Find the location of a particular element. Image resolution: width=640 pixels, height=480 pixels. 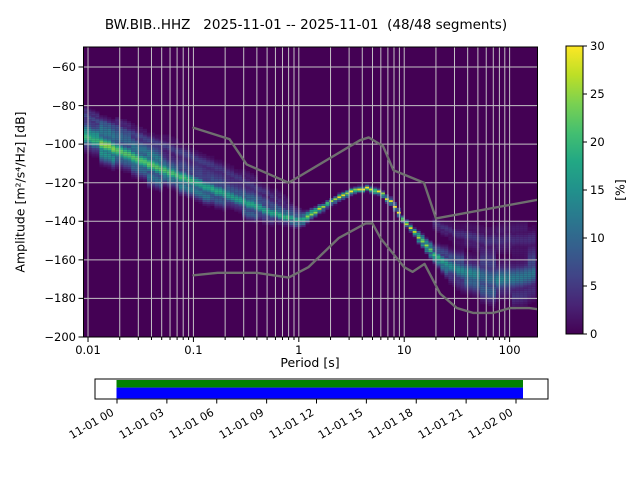

x-tick-label: 100 is located at coordinates (509, 350).